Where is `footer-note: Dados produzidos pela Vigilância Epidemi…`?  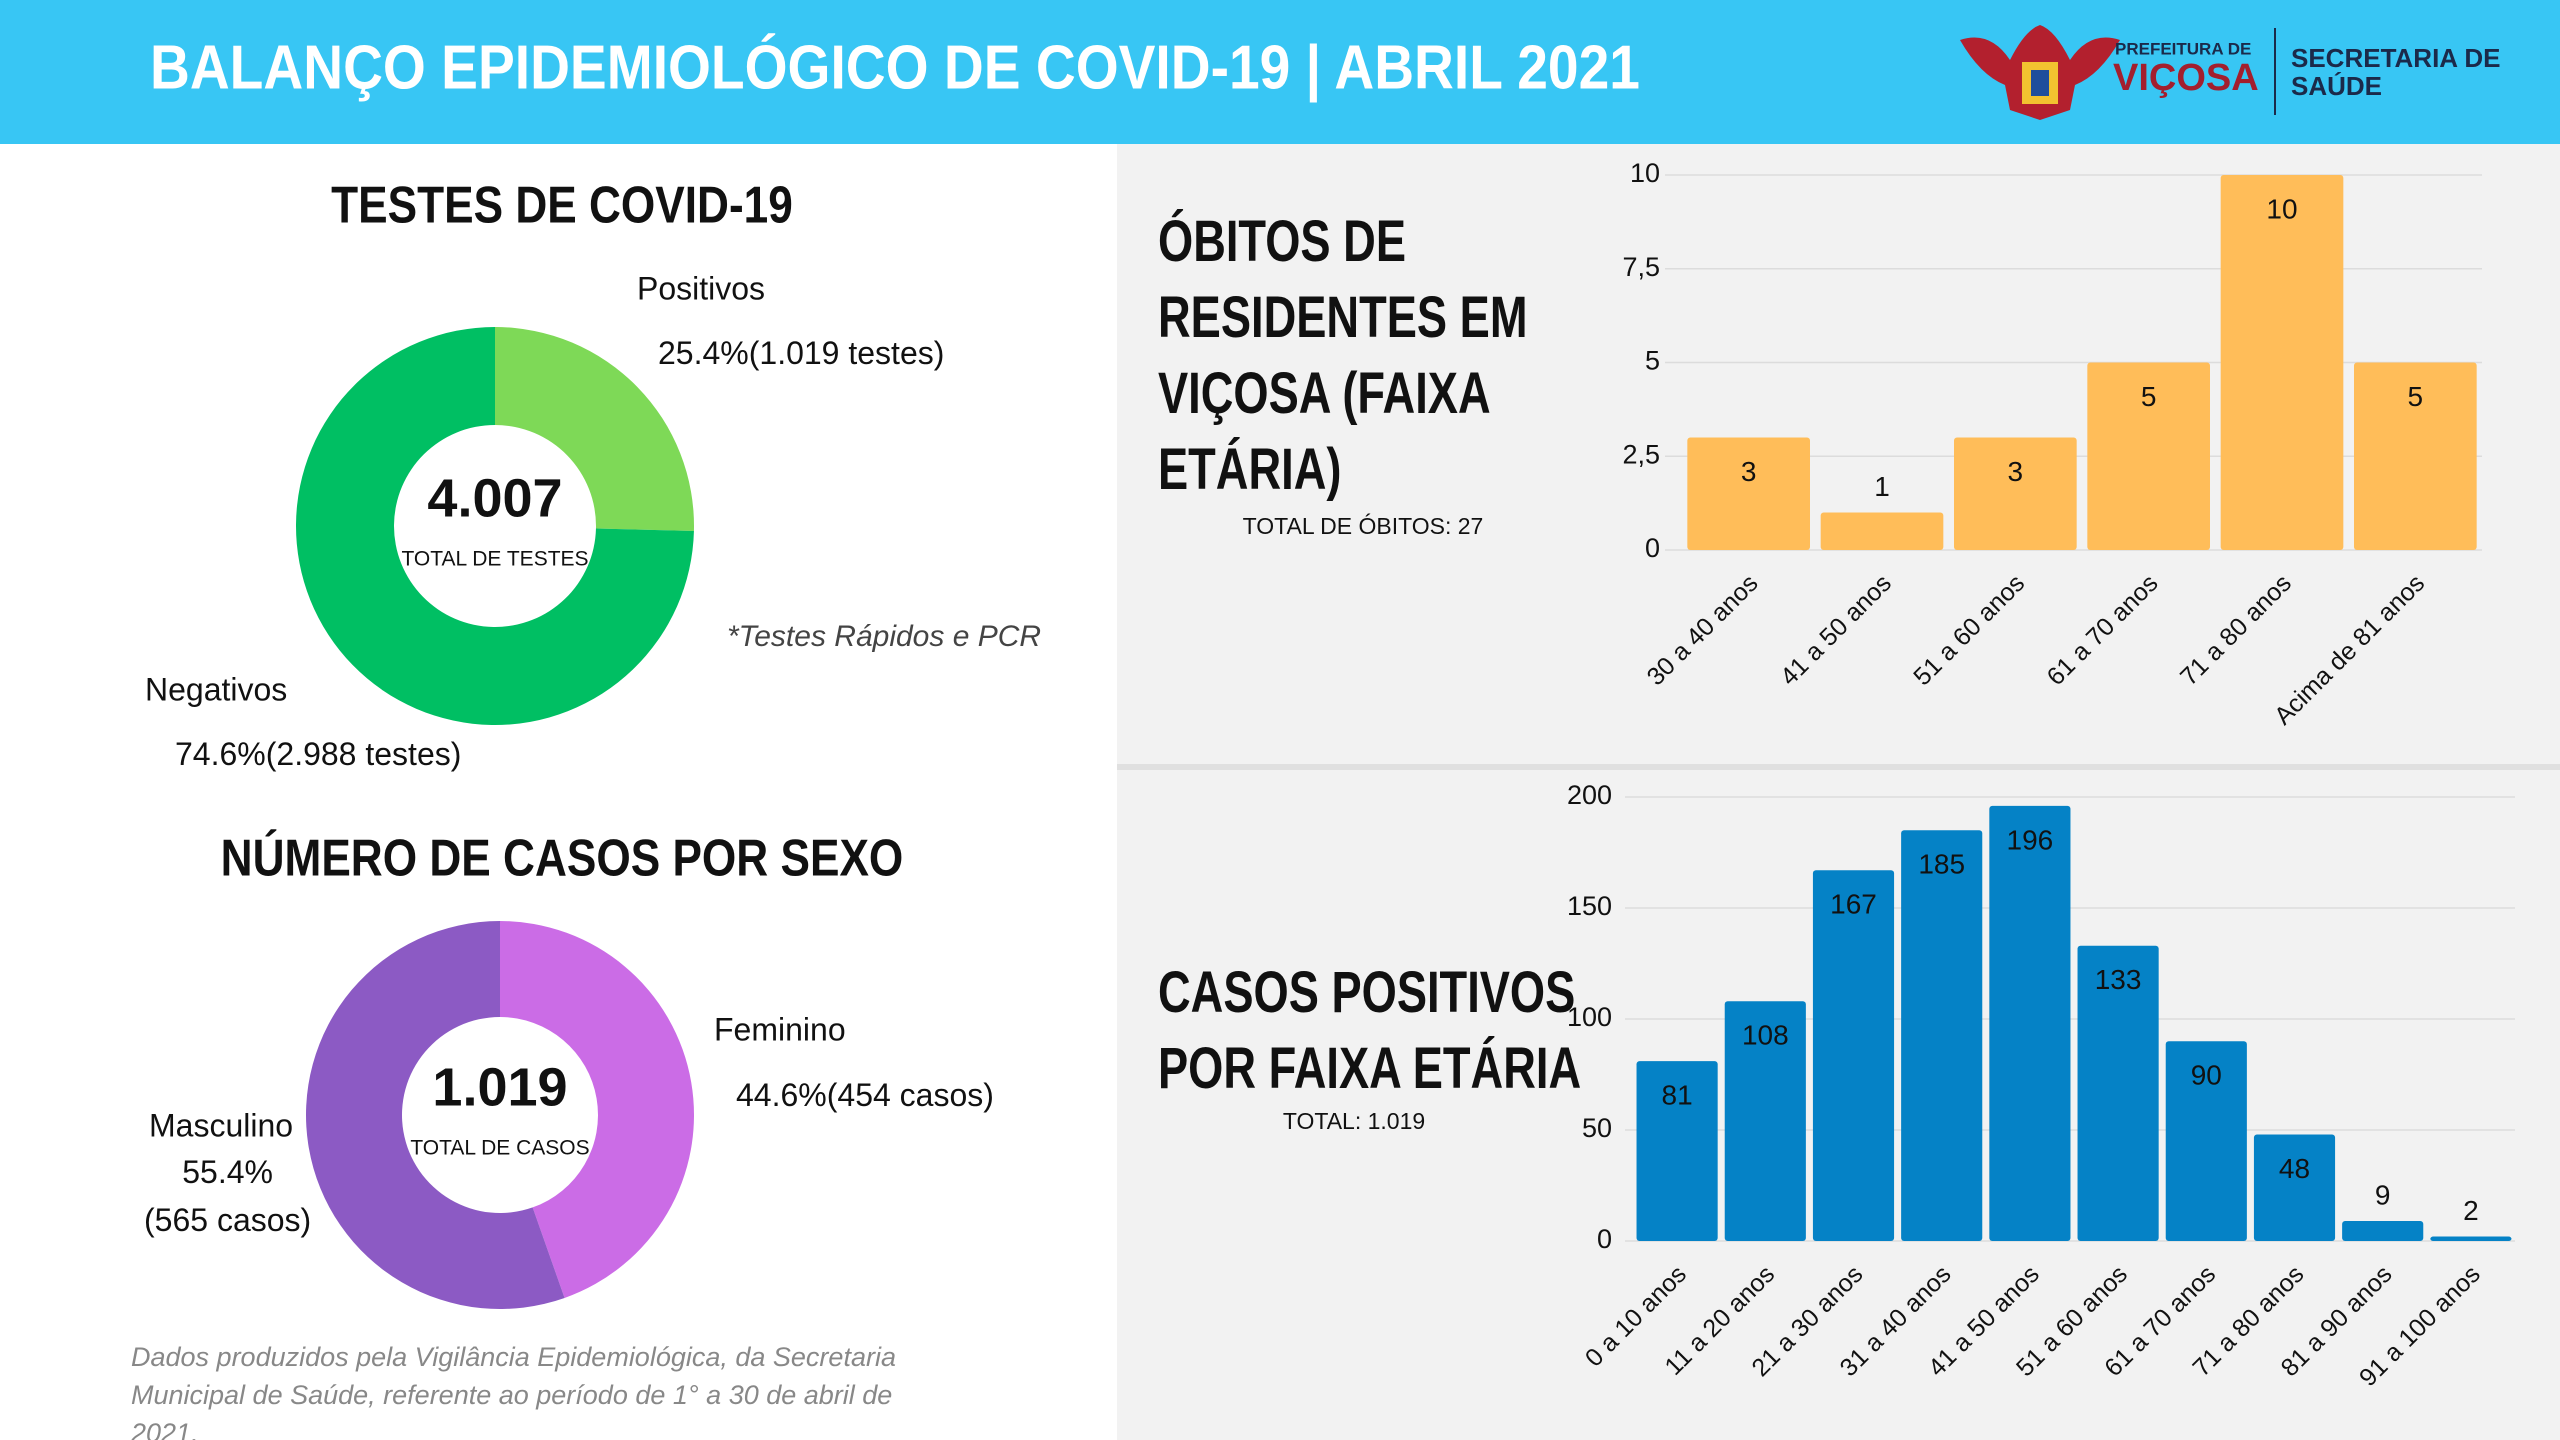
footer-note: Dados produzidos pela Vigilância Epidemi… is located at coordinates (513, 1391).